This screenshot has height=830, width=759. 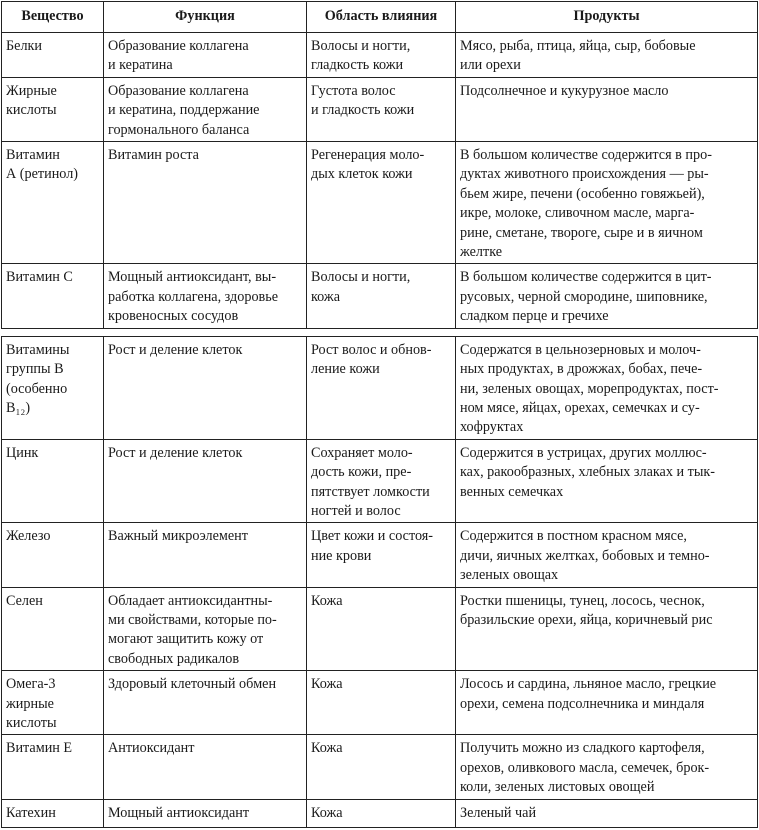 What do you see at coordinates (606, 109) in the screenshot?
I see `cell-products: Подсолнечное и кукурузное масло` at bounding box center [606, 109].